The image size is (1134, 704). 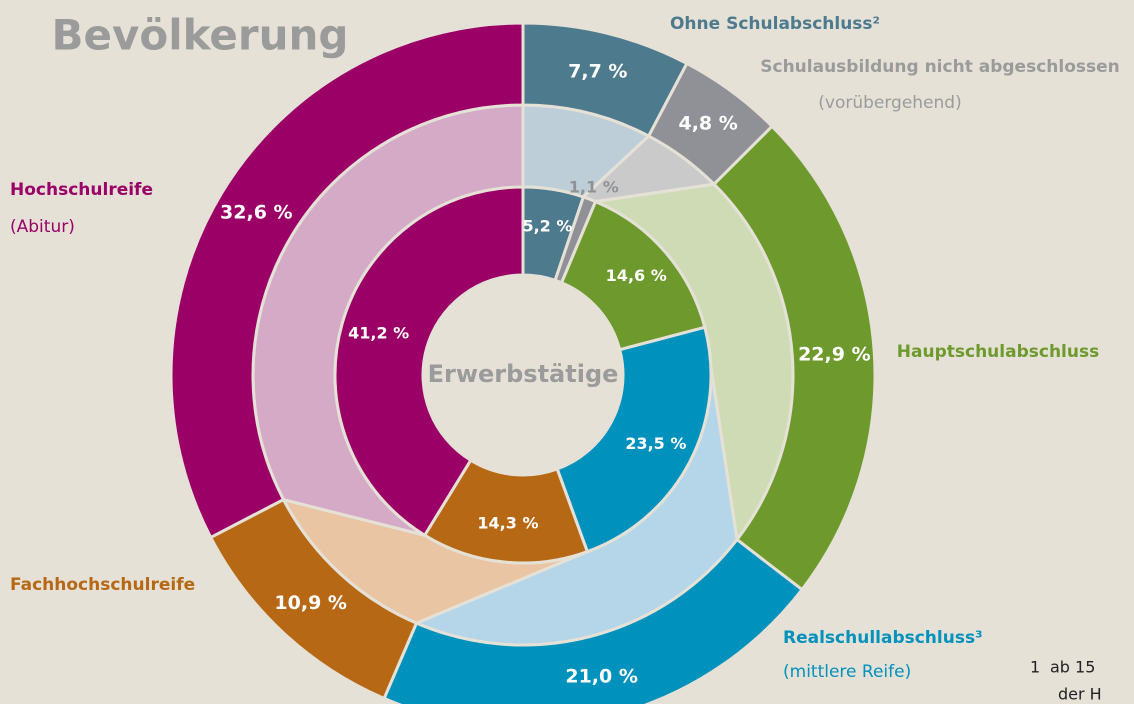 What do you see at coordinates (523, 374) in the screenshot?
I see `inner-ring-title: Erwerbstätige` at bounding box center [523, 374].